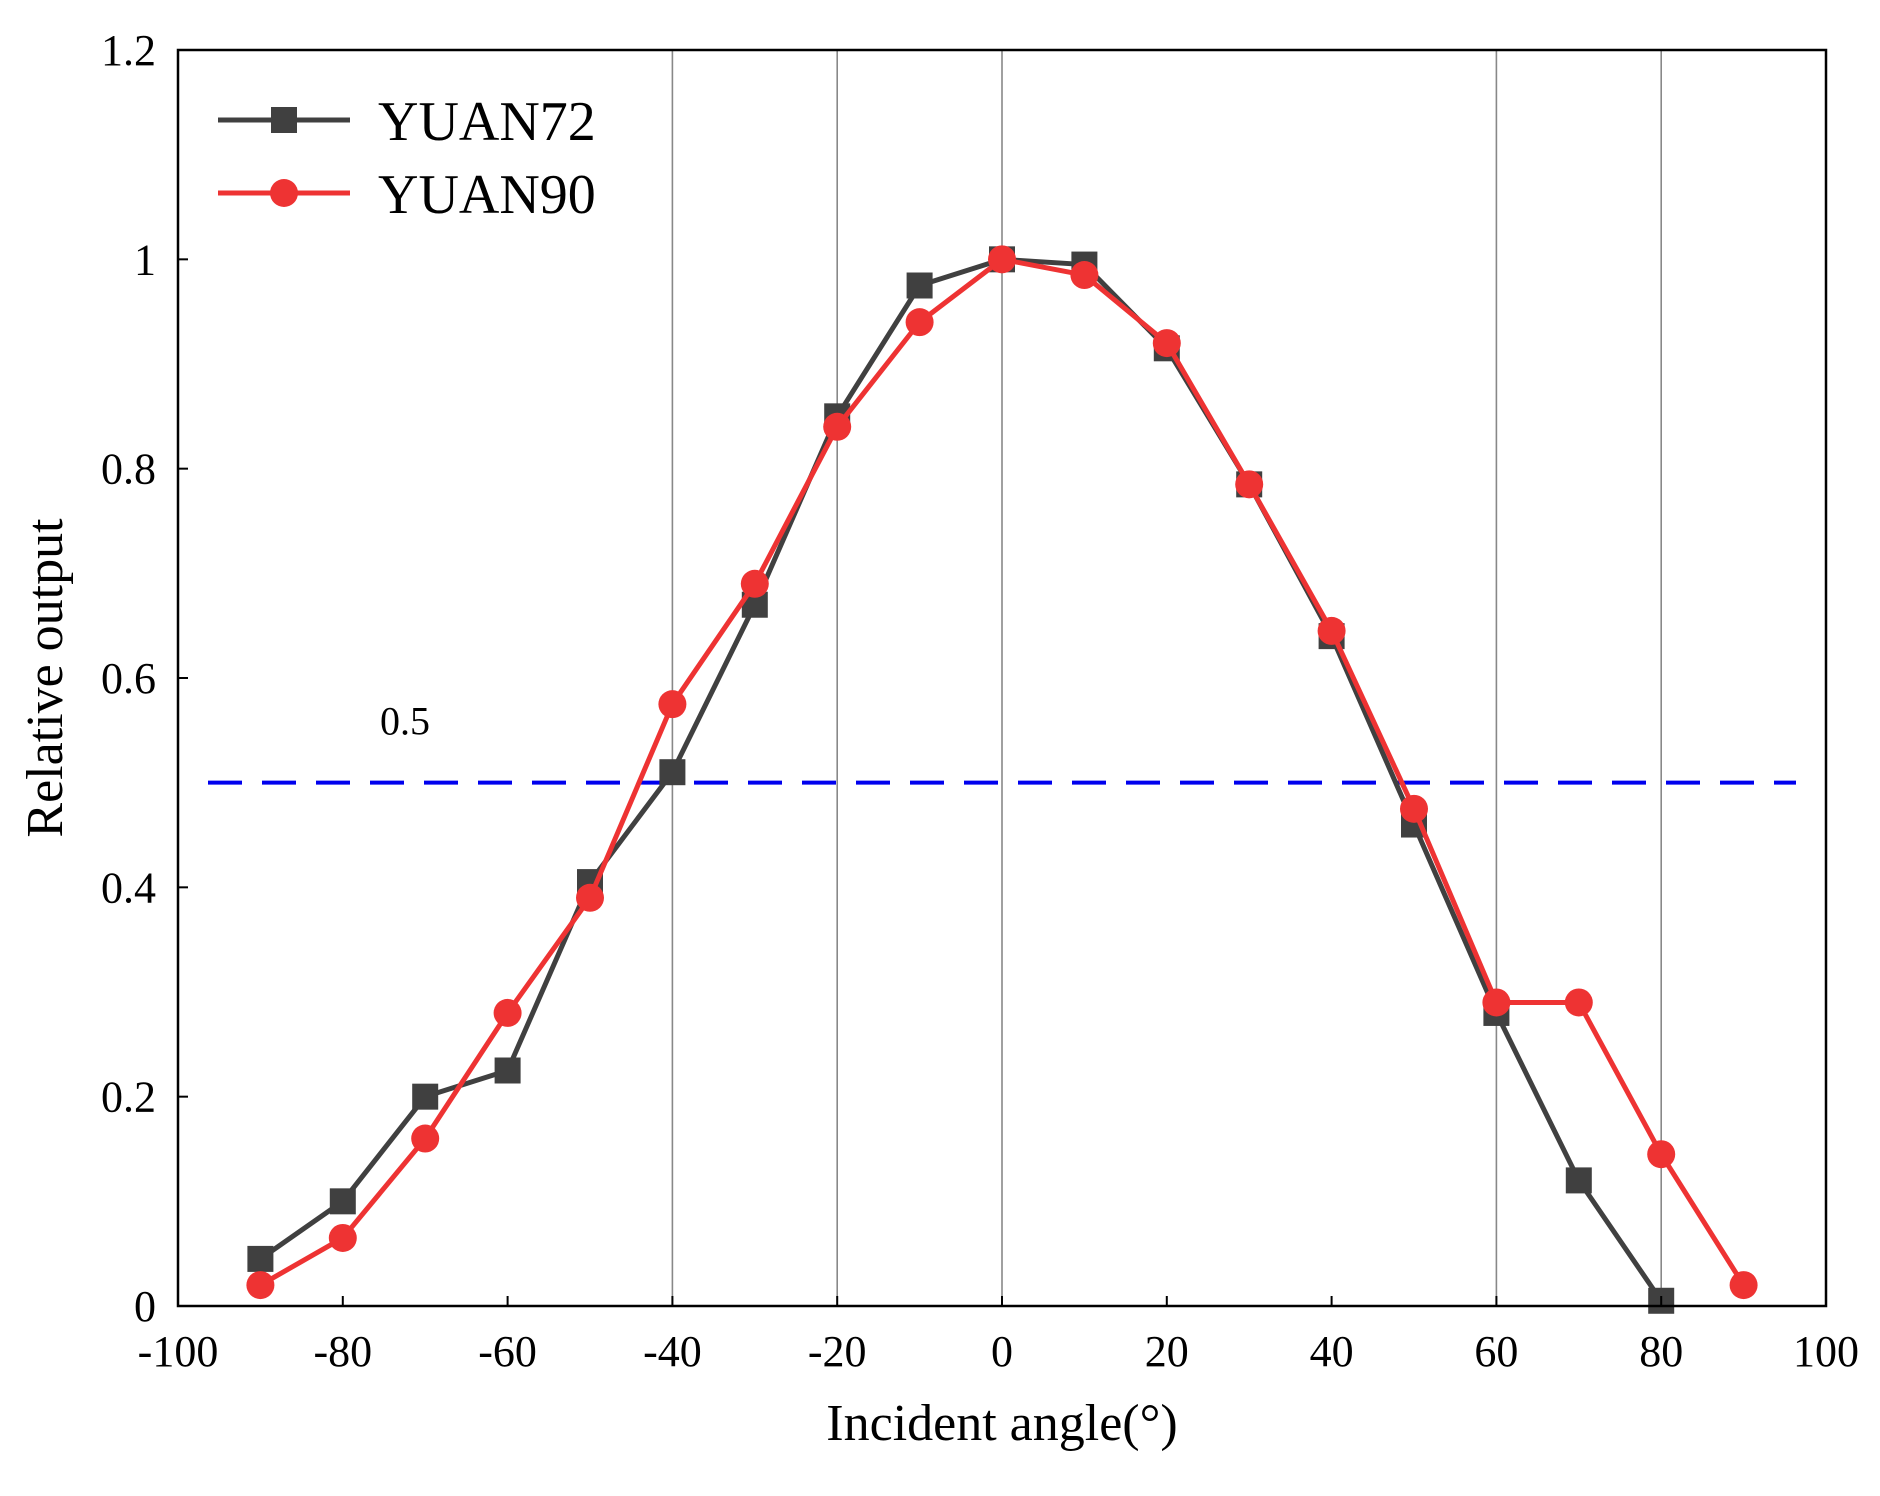 This screenshot has height=1496, width=1880. I want to click on y-tick-label-1: 1, so click(145, 259).